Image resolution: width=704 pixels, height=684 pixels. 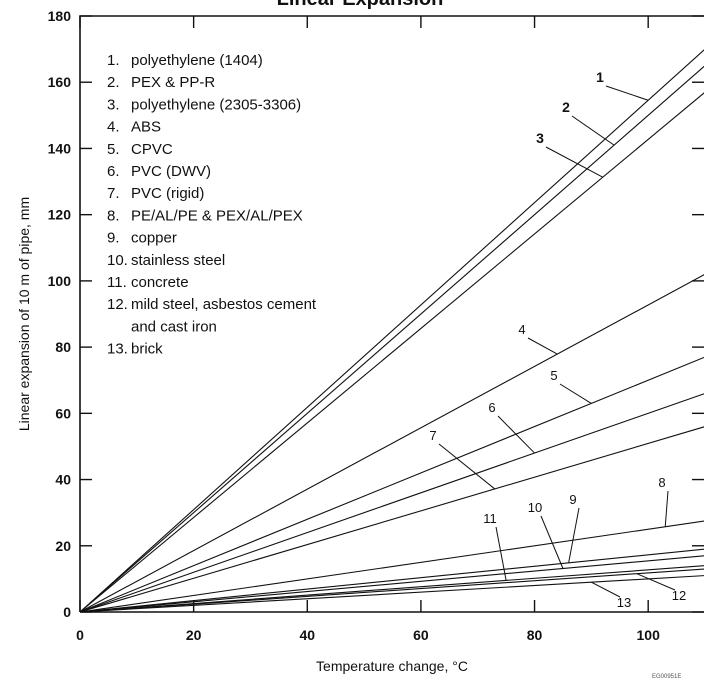 I want to click on y-tick-label: 20, so click(x=63, y=546).